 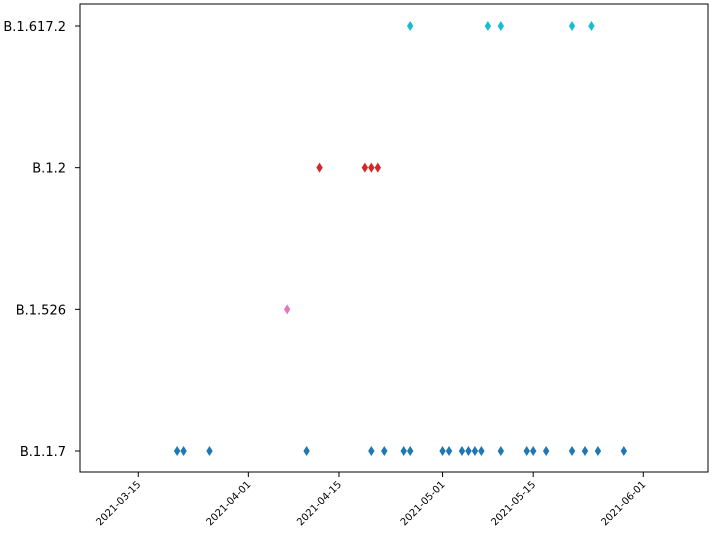 What do you see at coordinates (423, 503) in the screenshot?
I see `x-tick-label: 2021-05-01` at bounding box center [423, 503].